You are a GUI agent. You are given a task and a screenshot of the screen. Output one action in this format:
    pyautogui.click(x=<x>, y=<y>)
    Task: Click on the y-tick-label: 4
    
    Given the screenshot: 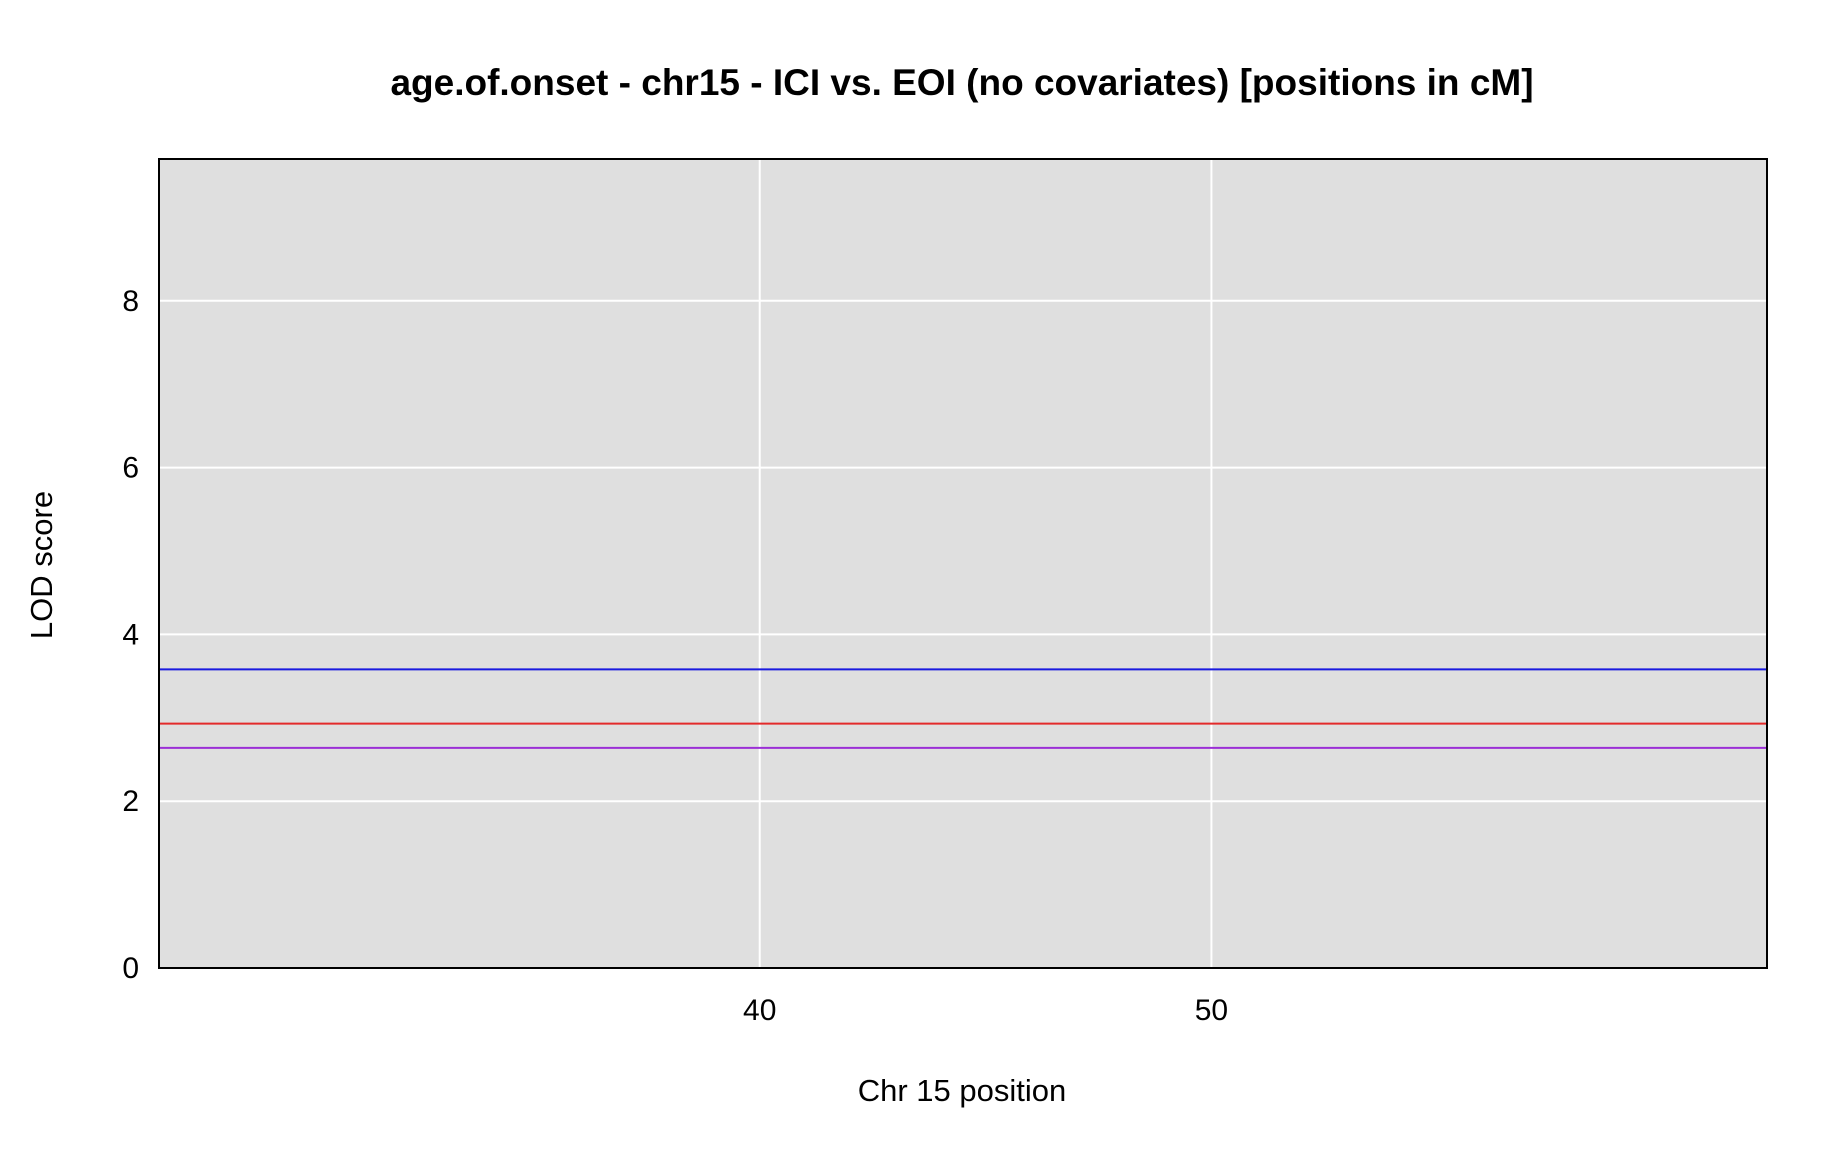 What is the action you would take?
    pyautogui.click(x=130, y=634)
    